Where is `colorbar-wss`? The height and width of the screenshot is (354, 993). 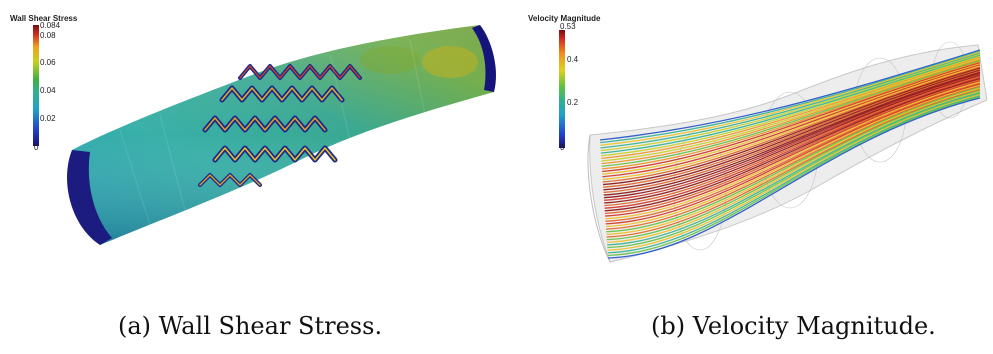
colorbar-wss is located at coordinates (36, 85).